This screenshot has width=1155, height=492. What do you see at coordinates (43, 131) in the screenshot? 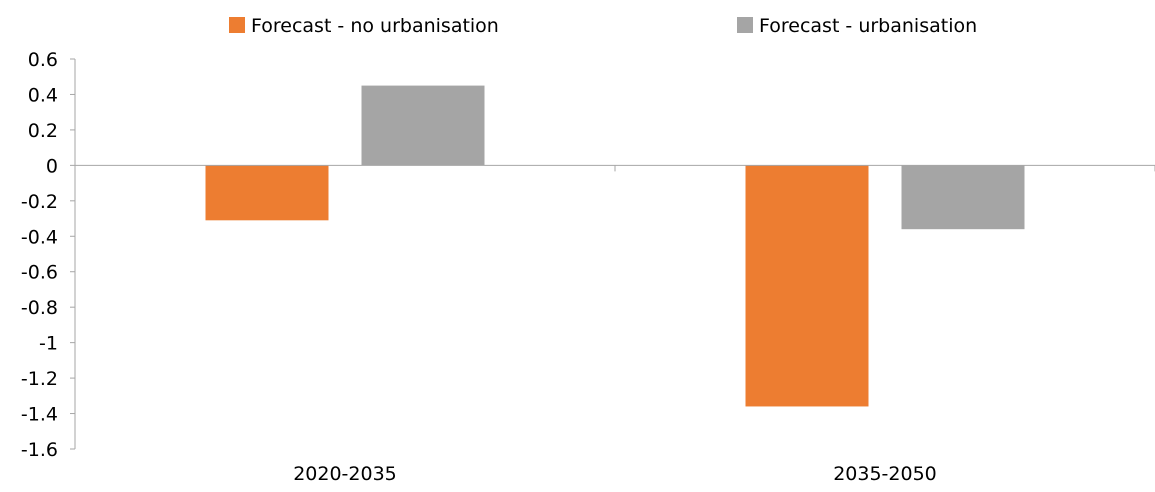
I see `y-tick-label: 0.2` at bounding box center [43, 131].